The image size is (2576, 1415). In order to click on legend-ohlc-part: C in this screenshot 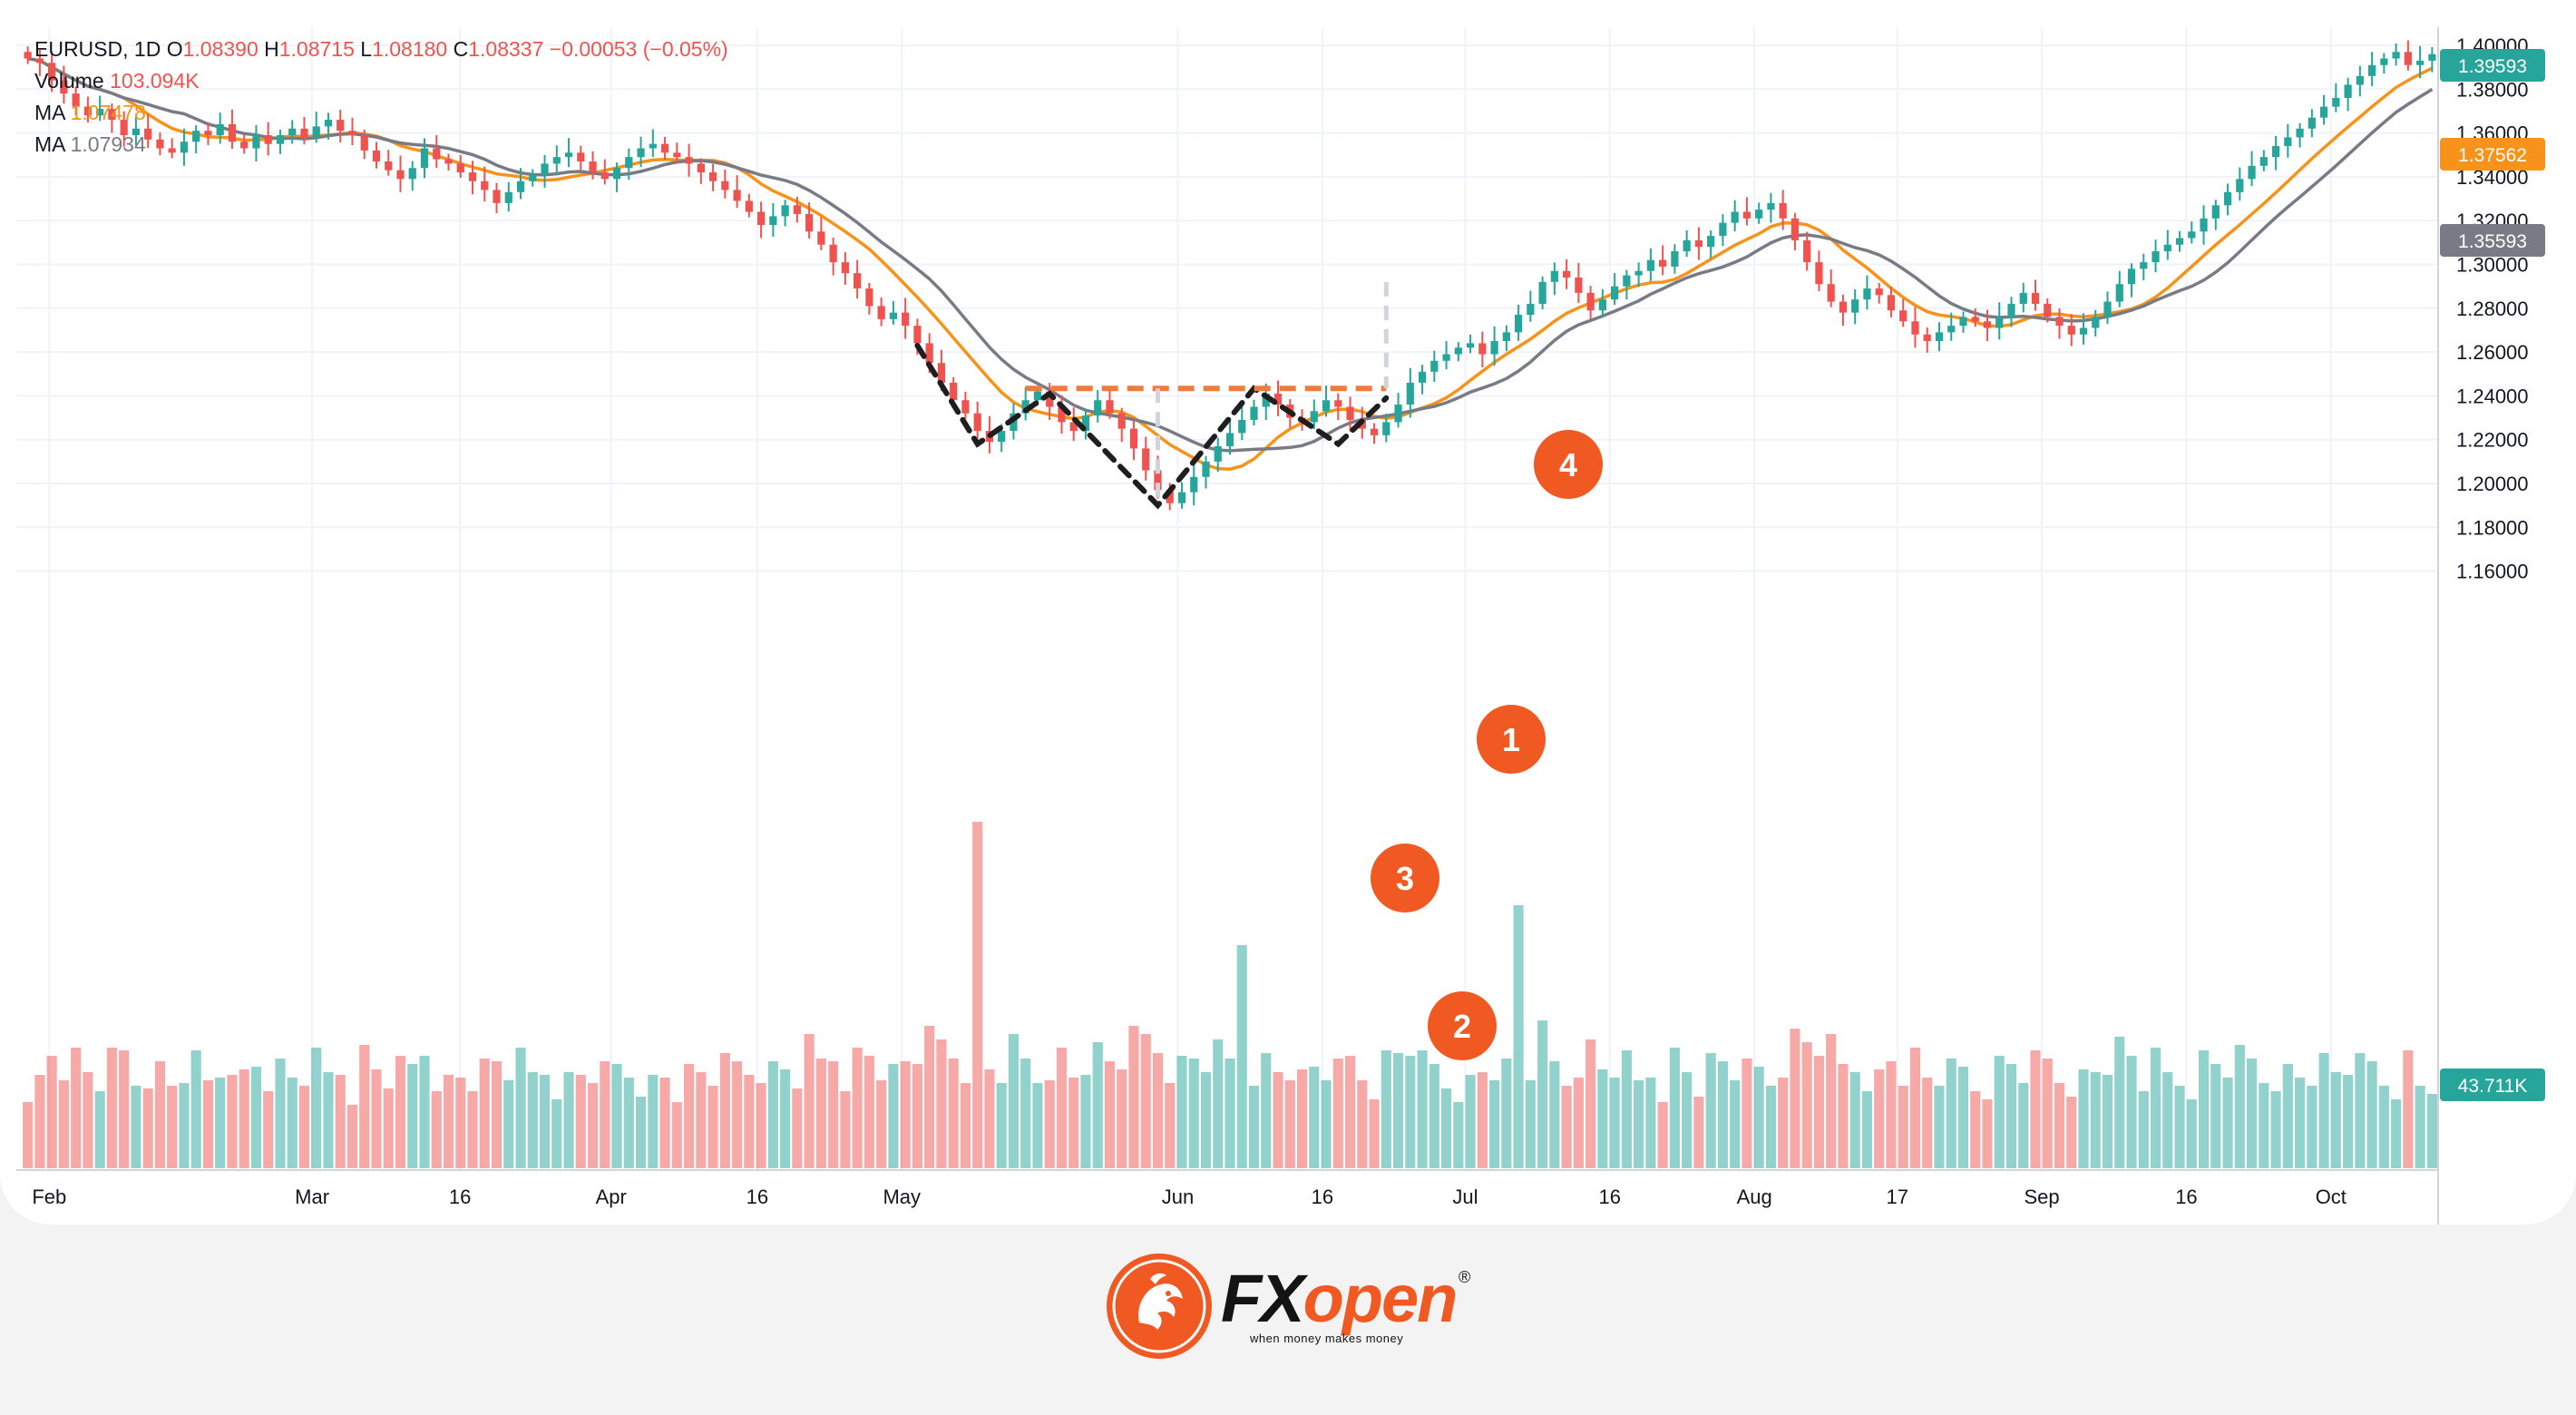, I will do `click(461, 49)`.